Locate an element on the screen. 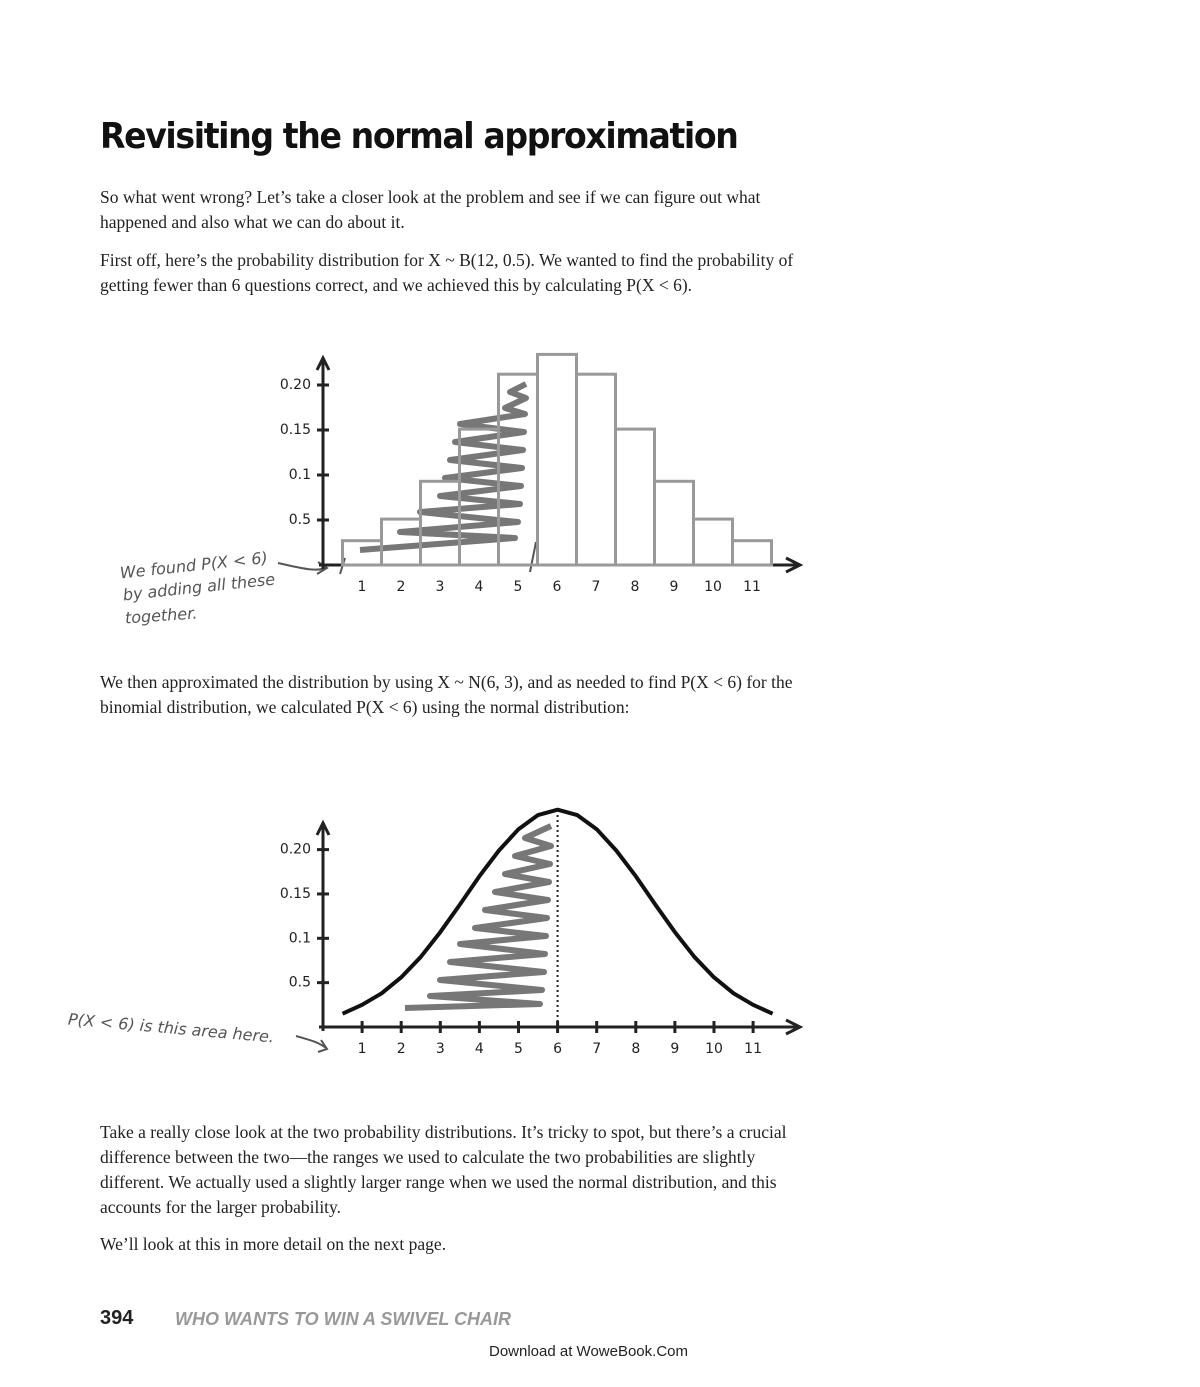  page-title: Revisiting the normal approximation is located at coordinates (419, 136).